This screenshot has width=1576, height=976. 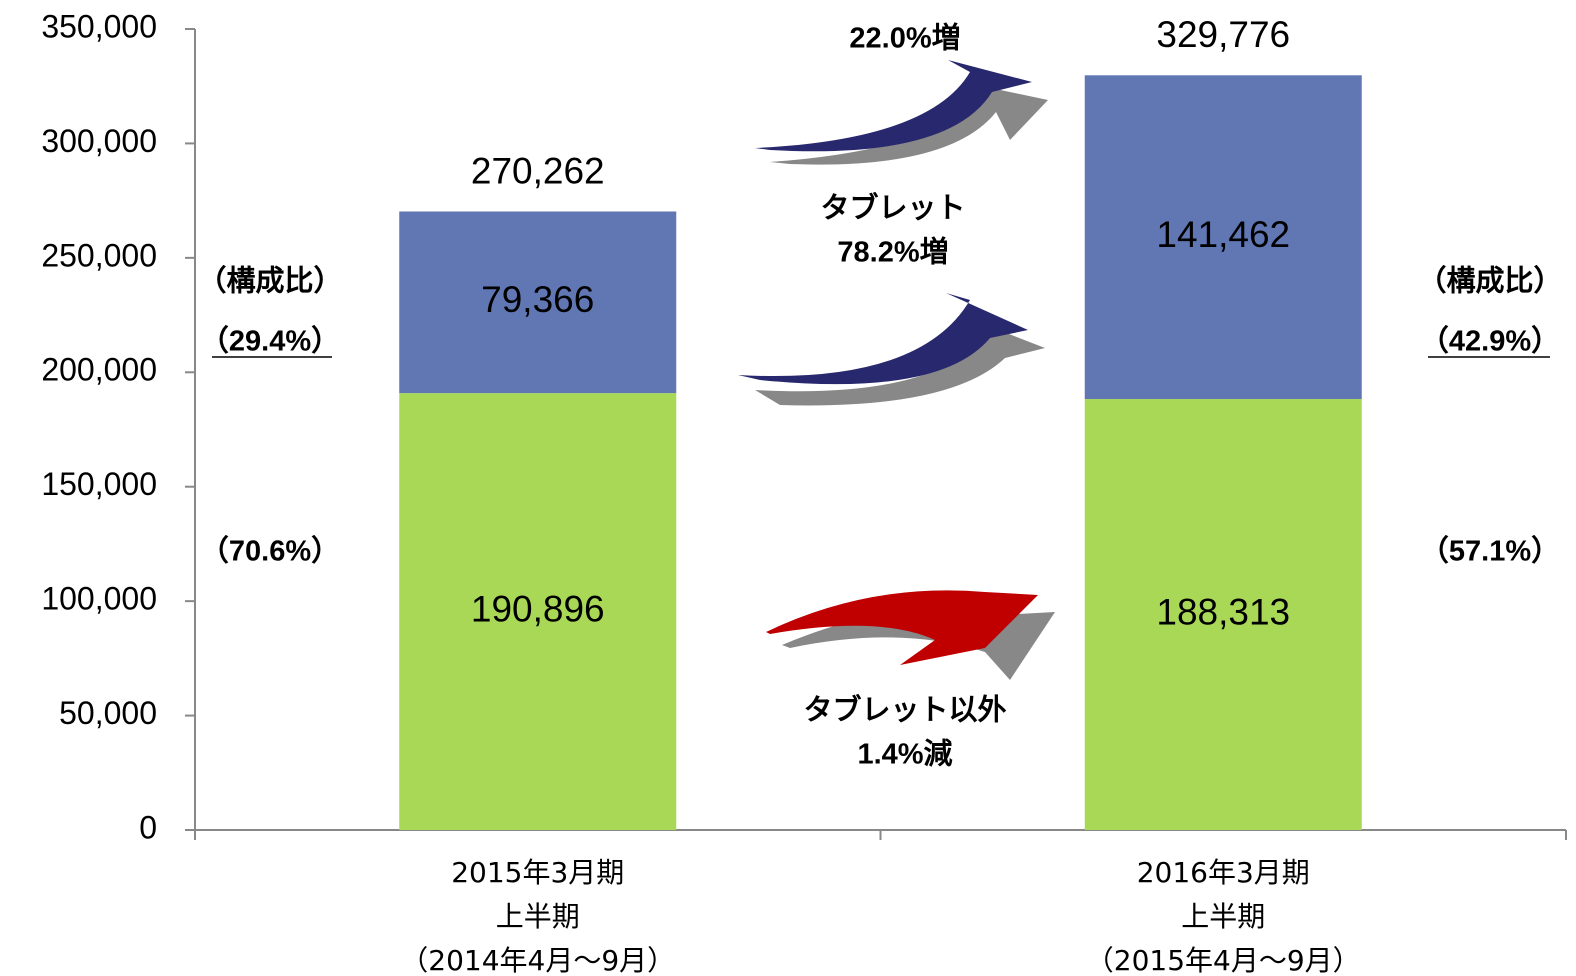 I want to click on total-label: 329,776, so click(x=1223, y=34).